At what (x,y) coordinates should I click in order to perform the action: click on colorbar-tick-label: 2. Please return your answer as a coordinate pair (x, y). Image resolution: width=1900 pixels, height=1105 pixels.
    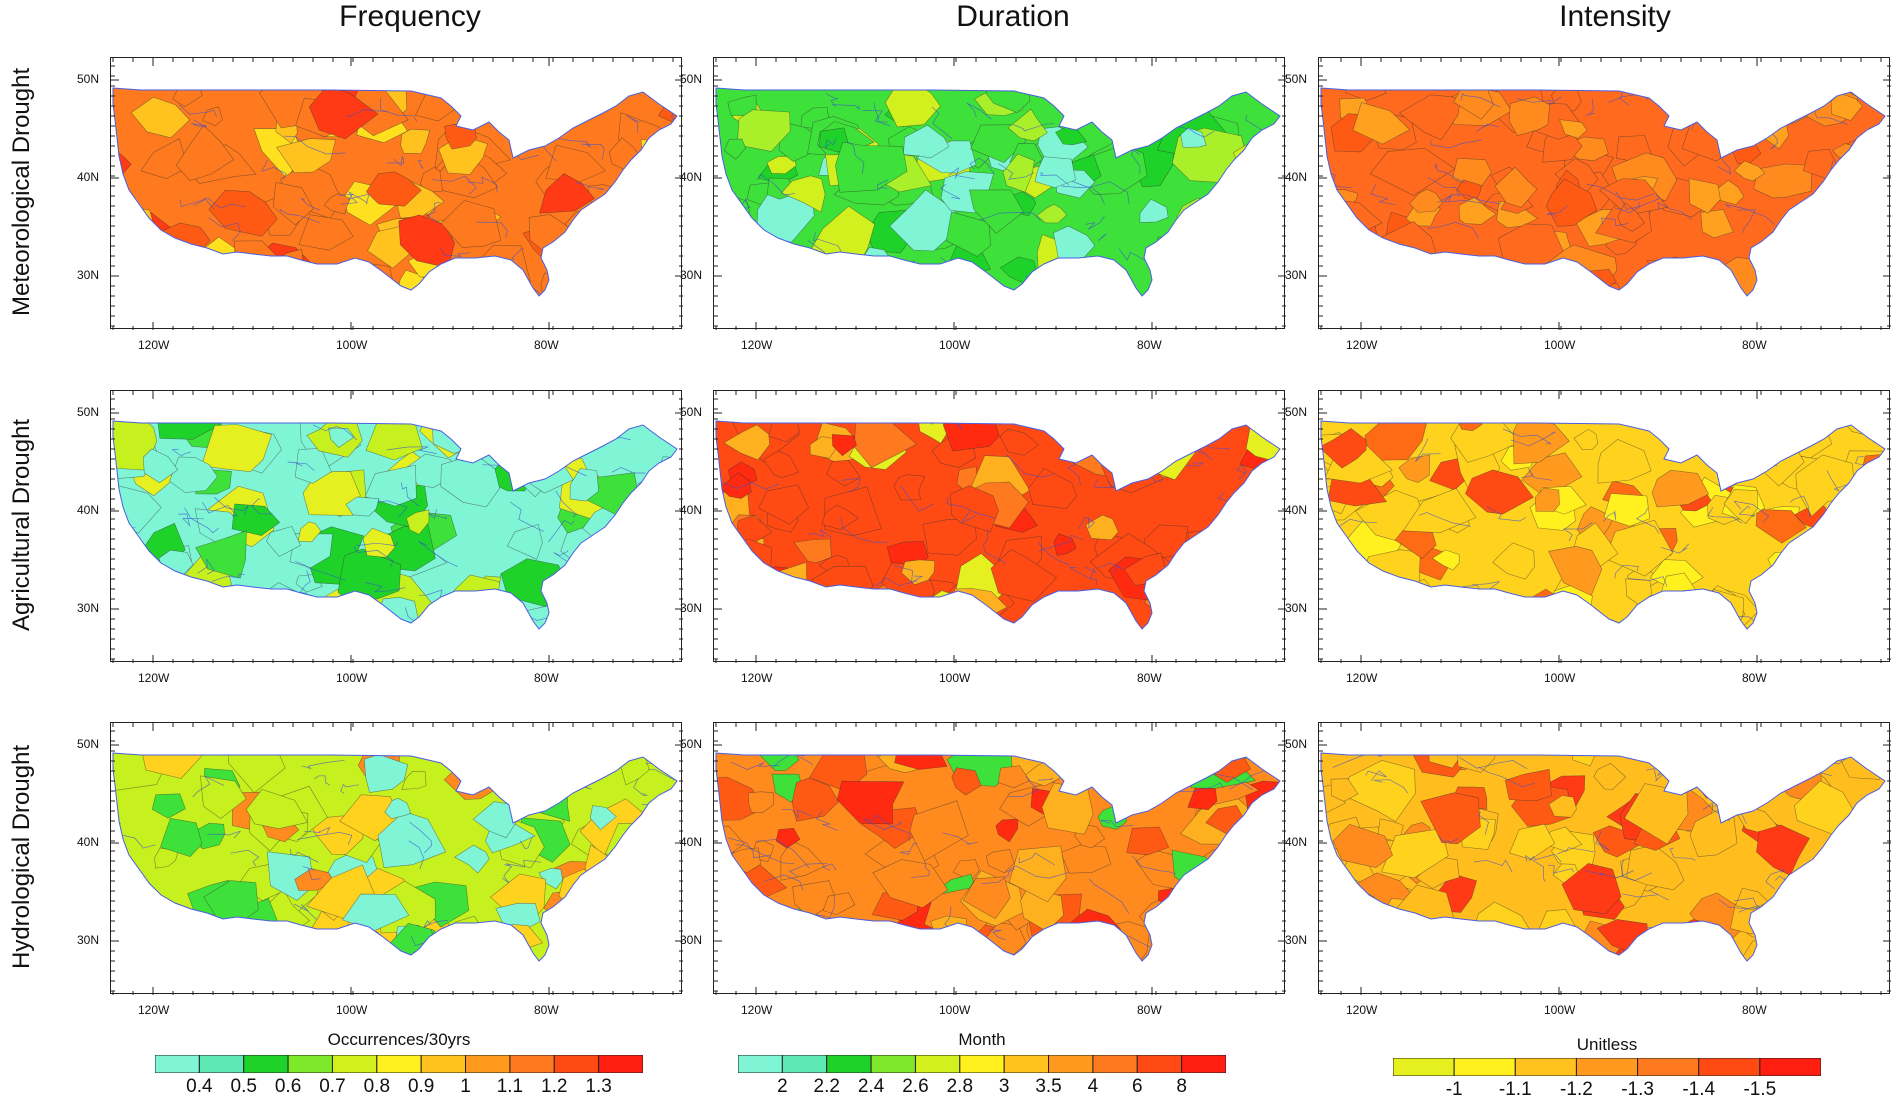
    Looking at the image, I should click on (782, 1086).